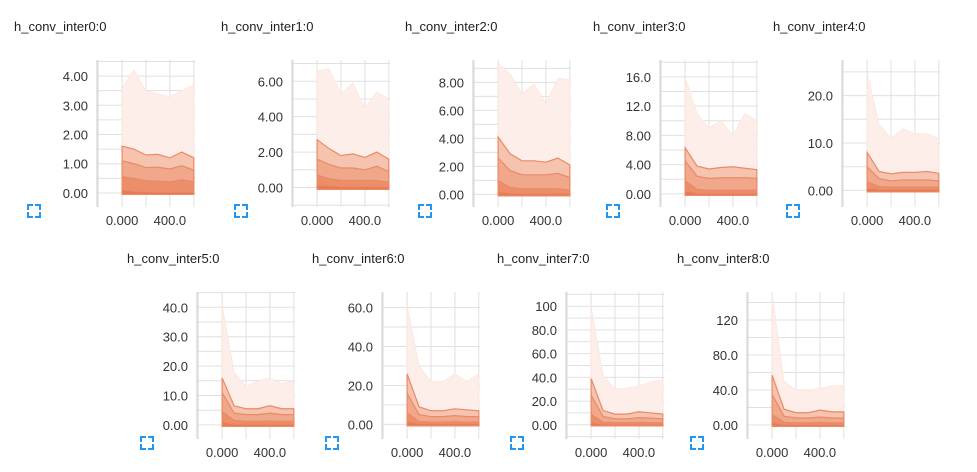 This screenshot has width=977, height=472. What do you see at coordinates (819, 26) in the screenshot?
I see `chart-title: h_conv_inter4:0` at bounding box center [819, 26].